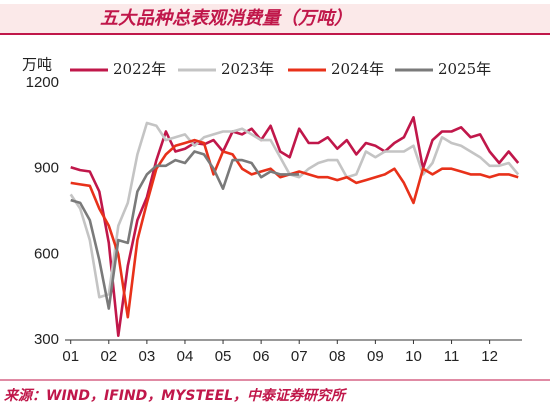  I want to click on x-tick-label: 11, so click(452, 356).